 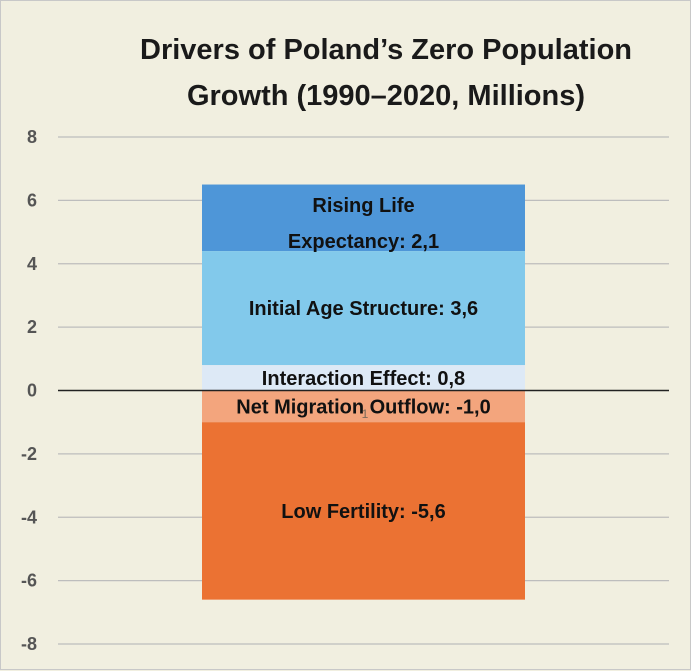 I want to click on y-tick-label: 0, so click(x=32, y=391).